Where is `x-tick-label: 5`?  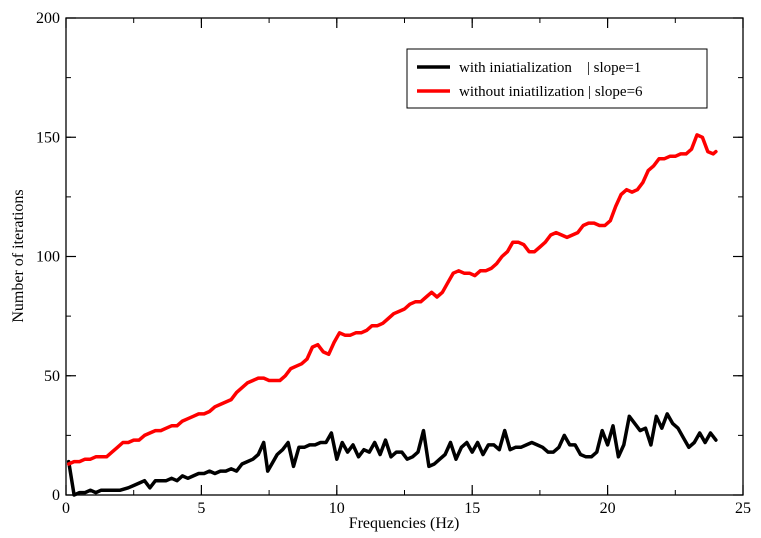
x-tick-label: 5 is located at coordinates (201, 508).